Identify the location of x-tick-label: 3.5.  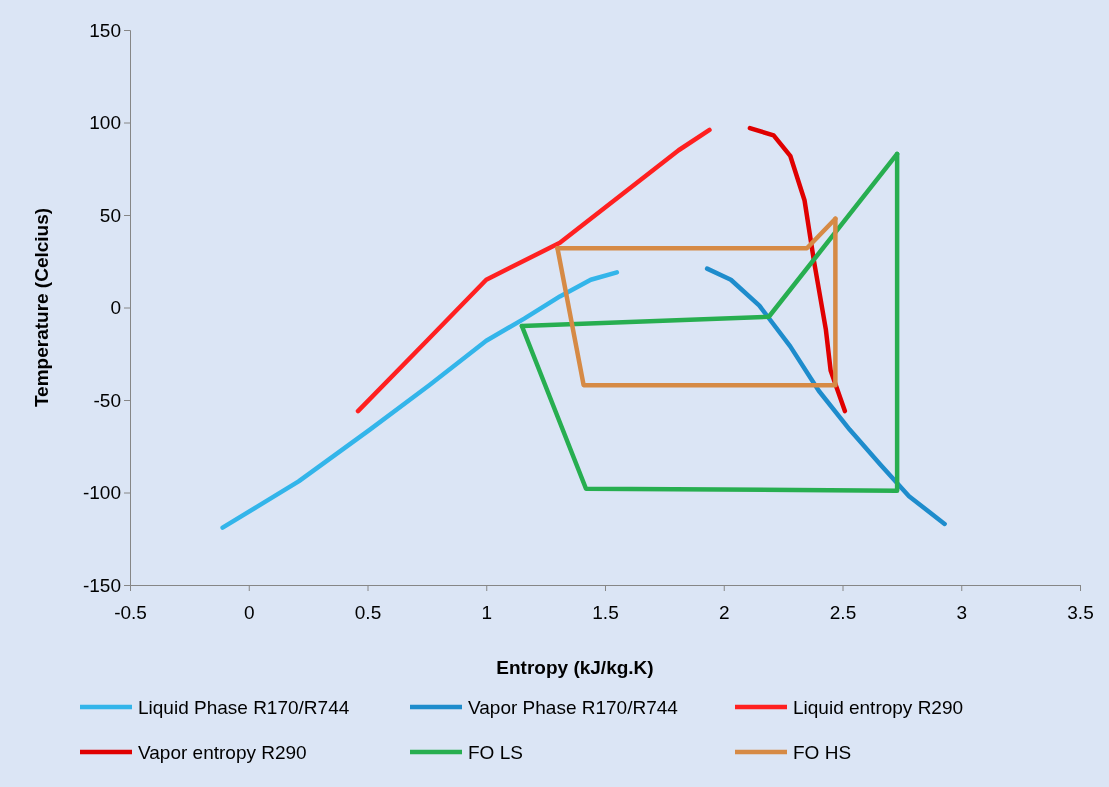
(1080, 612).